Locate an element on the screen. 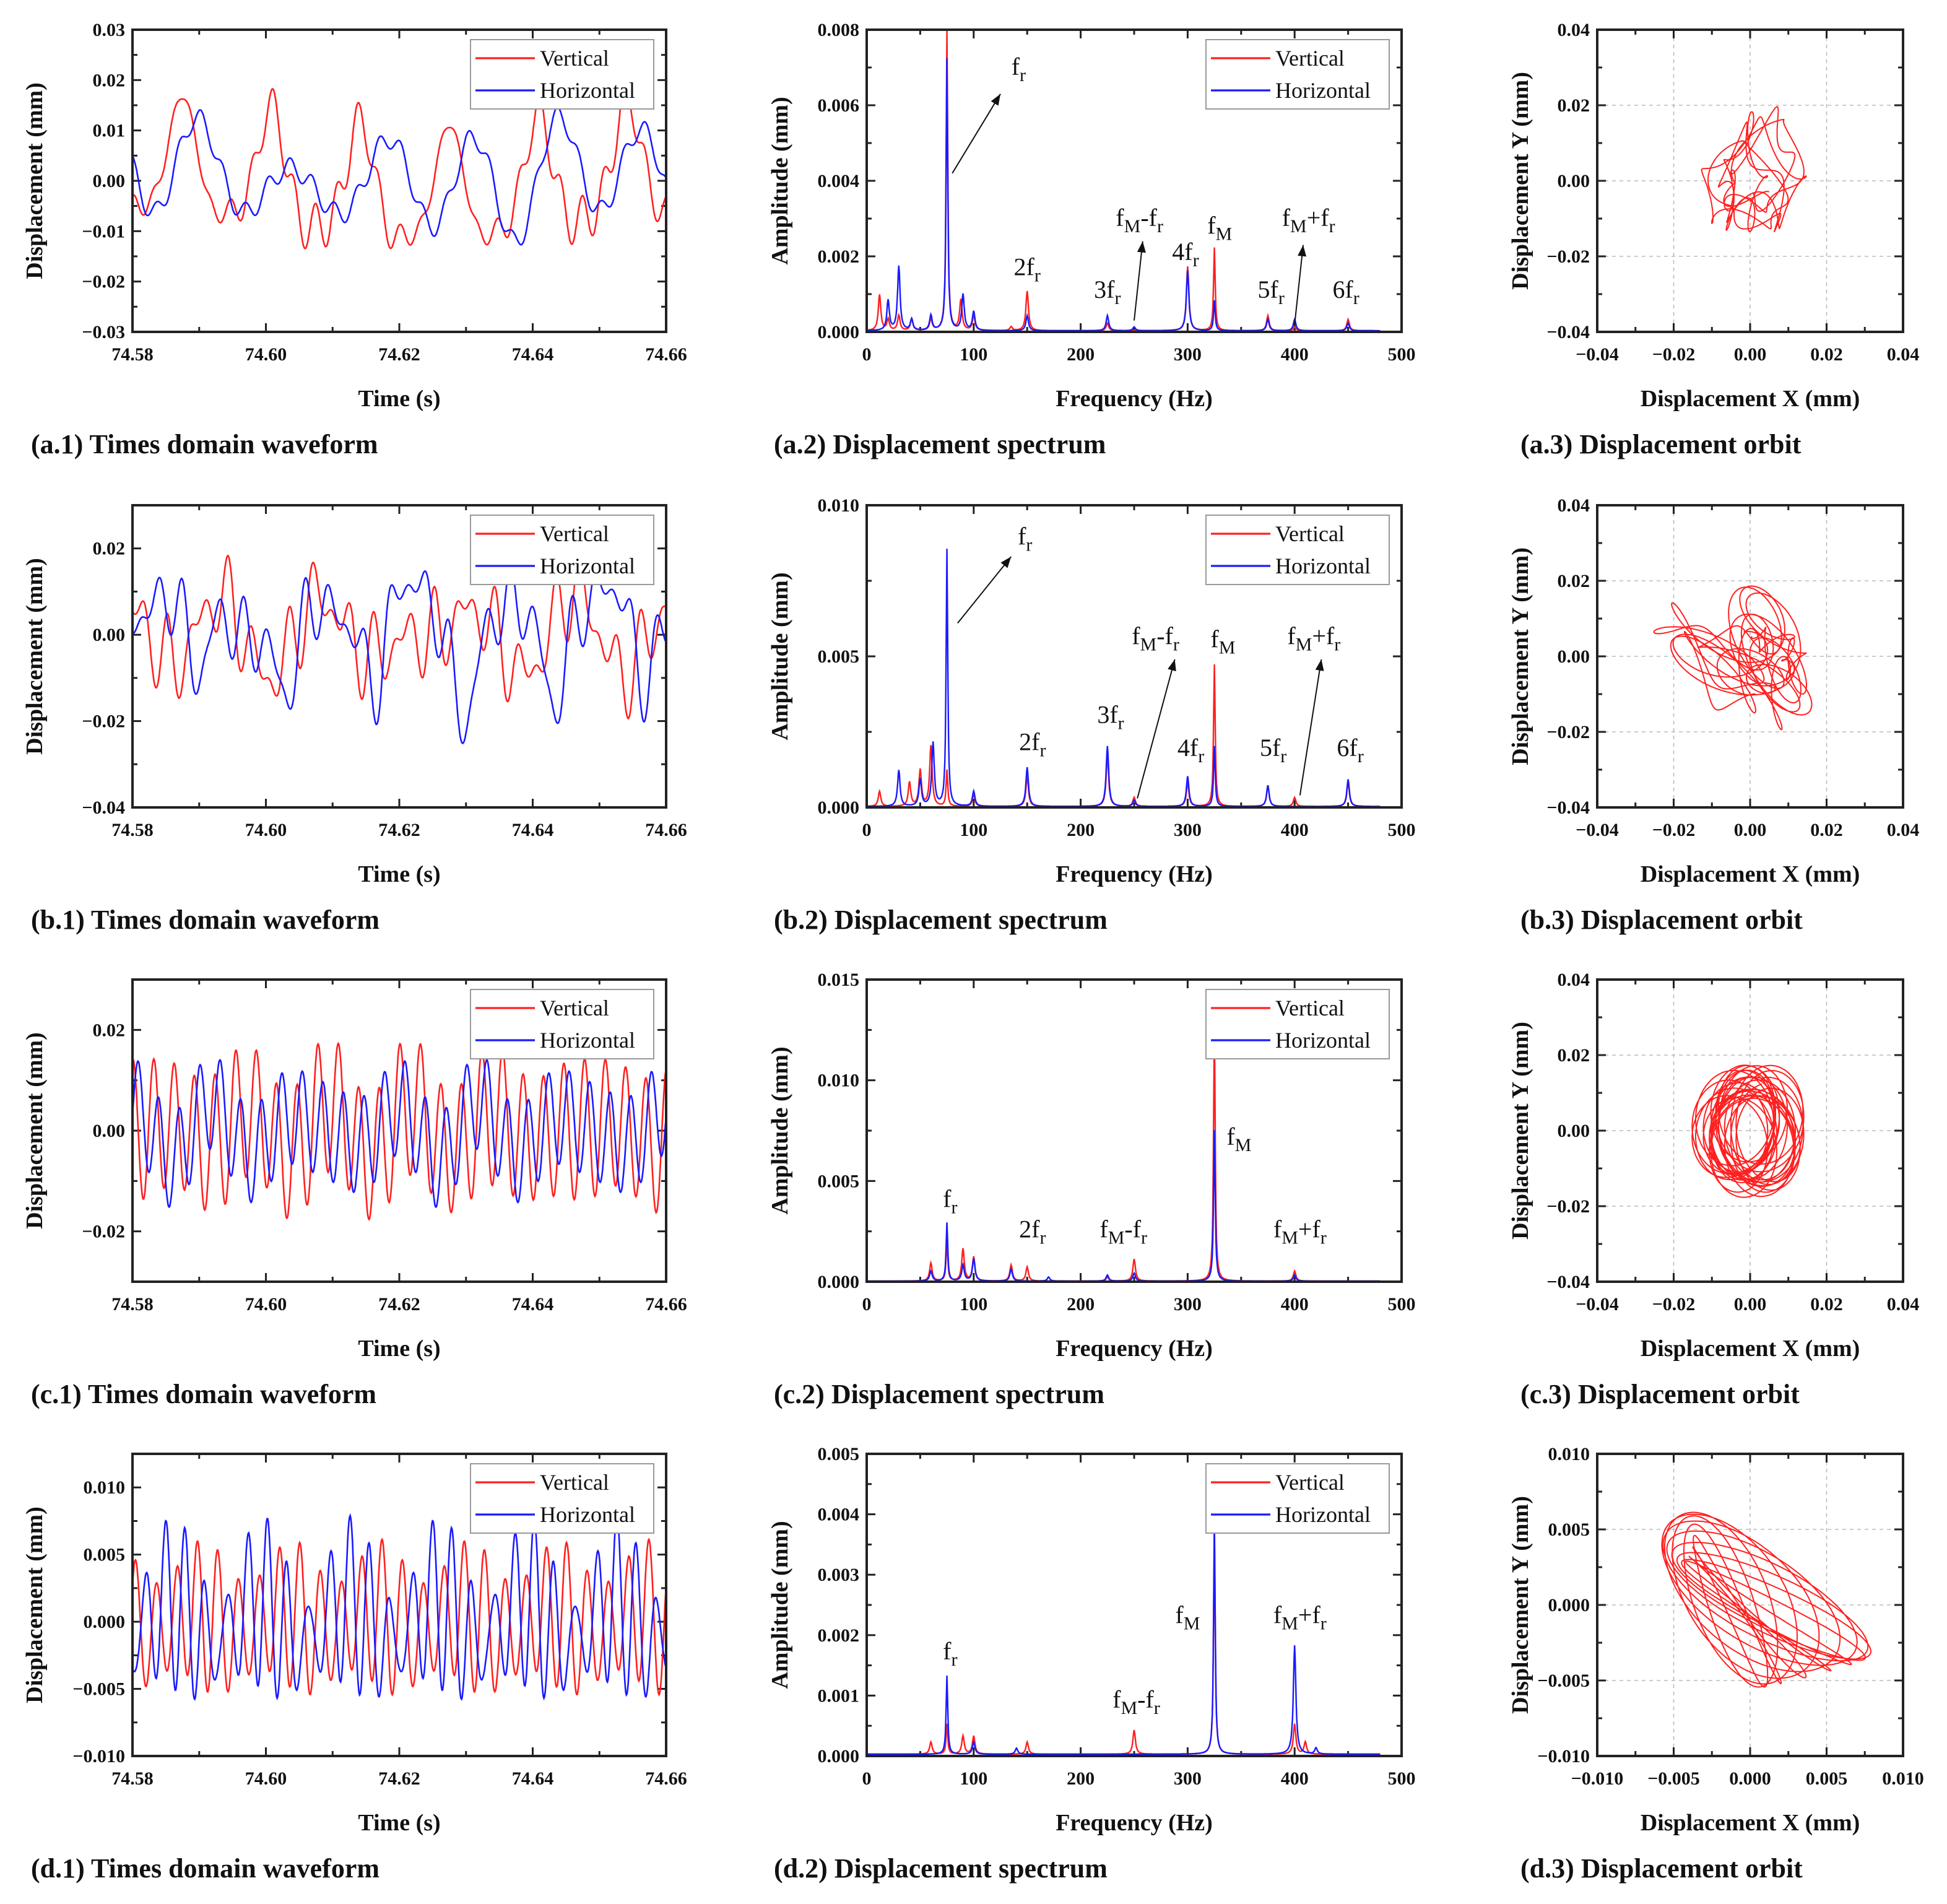 This screenshot has height=1904, width=1947. x-tick-label: 0.010 is located at coordinates (1903, 1778).